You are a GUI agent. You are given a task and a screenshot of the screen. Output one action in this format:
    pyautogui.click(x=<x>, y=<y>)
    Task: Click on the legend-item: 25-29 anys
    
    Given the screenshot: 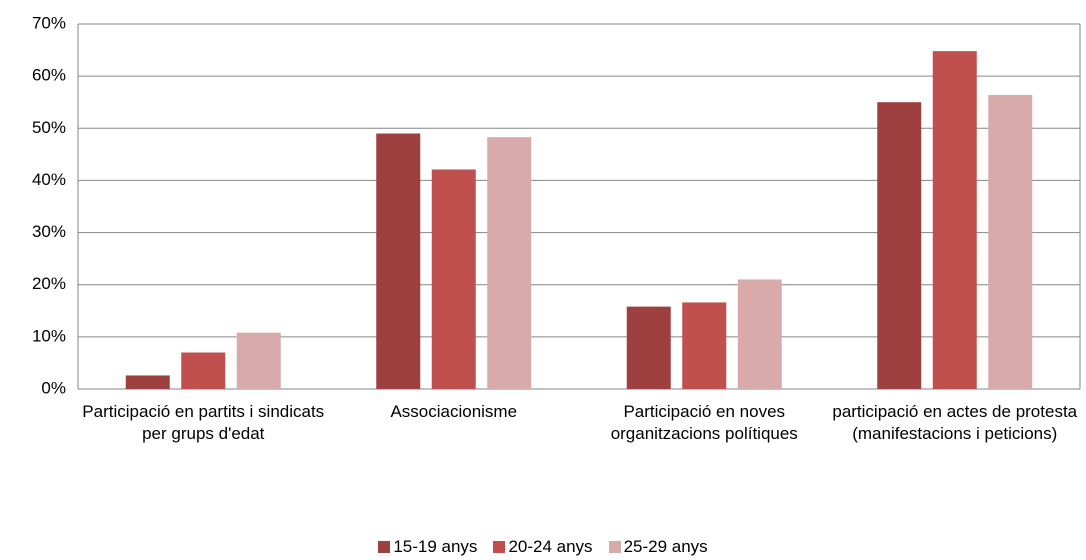 What is the action you would take?
    pyautogui.click(x=658, y=547)
    